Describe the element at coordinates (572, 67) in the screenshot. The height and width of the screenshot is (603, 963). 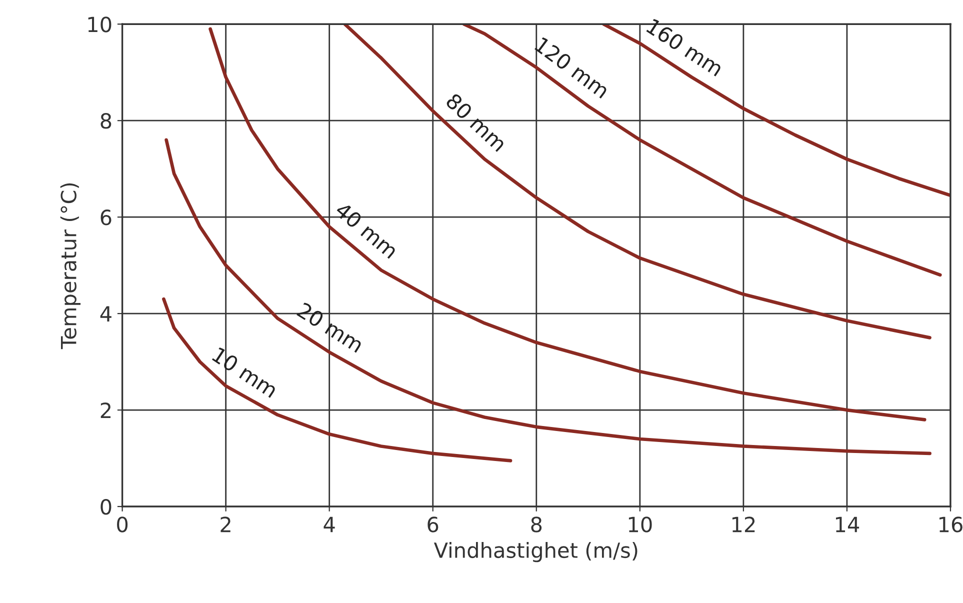
I see `text: 120 mm` at that location.